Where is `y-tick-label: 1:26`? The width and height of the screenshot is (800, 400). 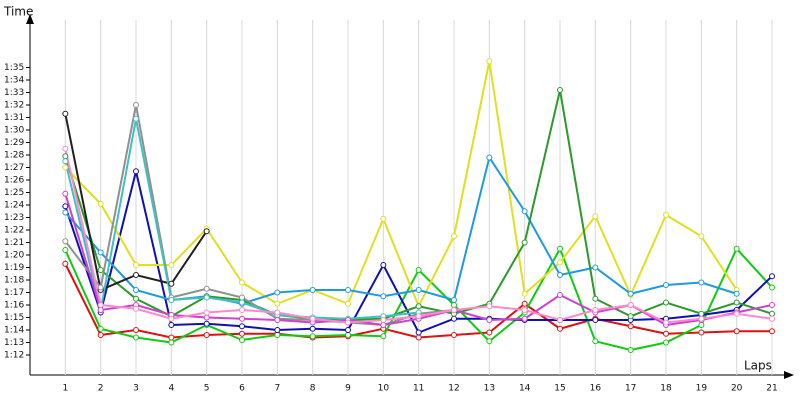
y-tick-label: 1:26 is located at coordinates (14, 181).